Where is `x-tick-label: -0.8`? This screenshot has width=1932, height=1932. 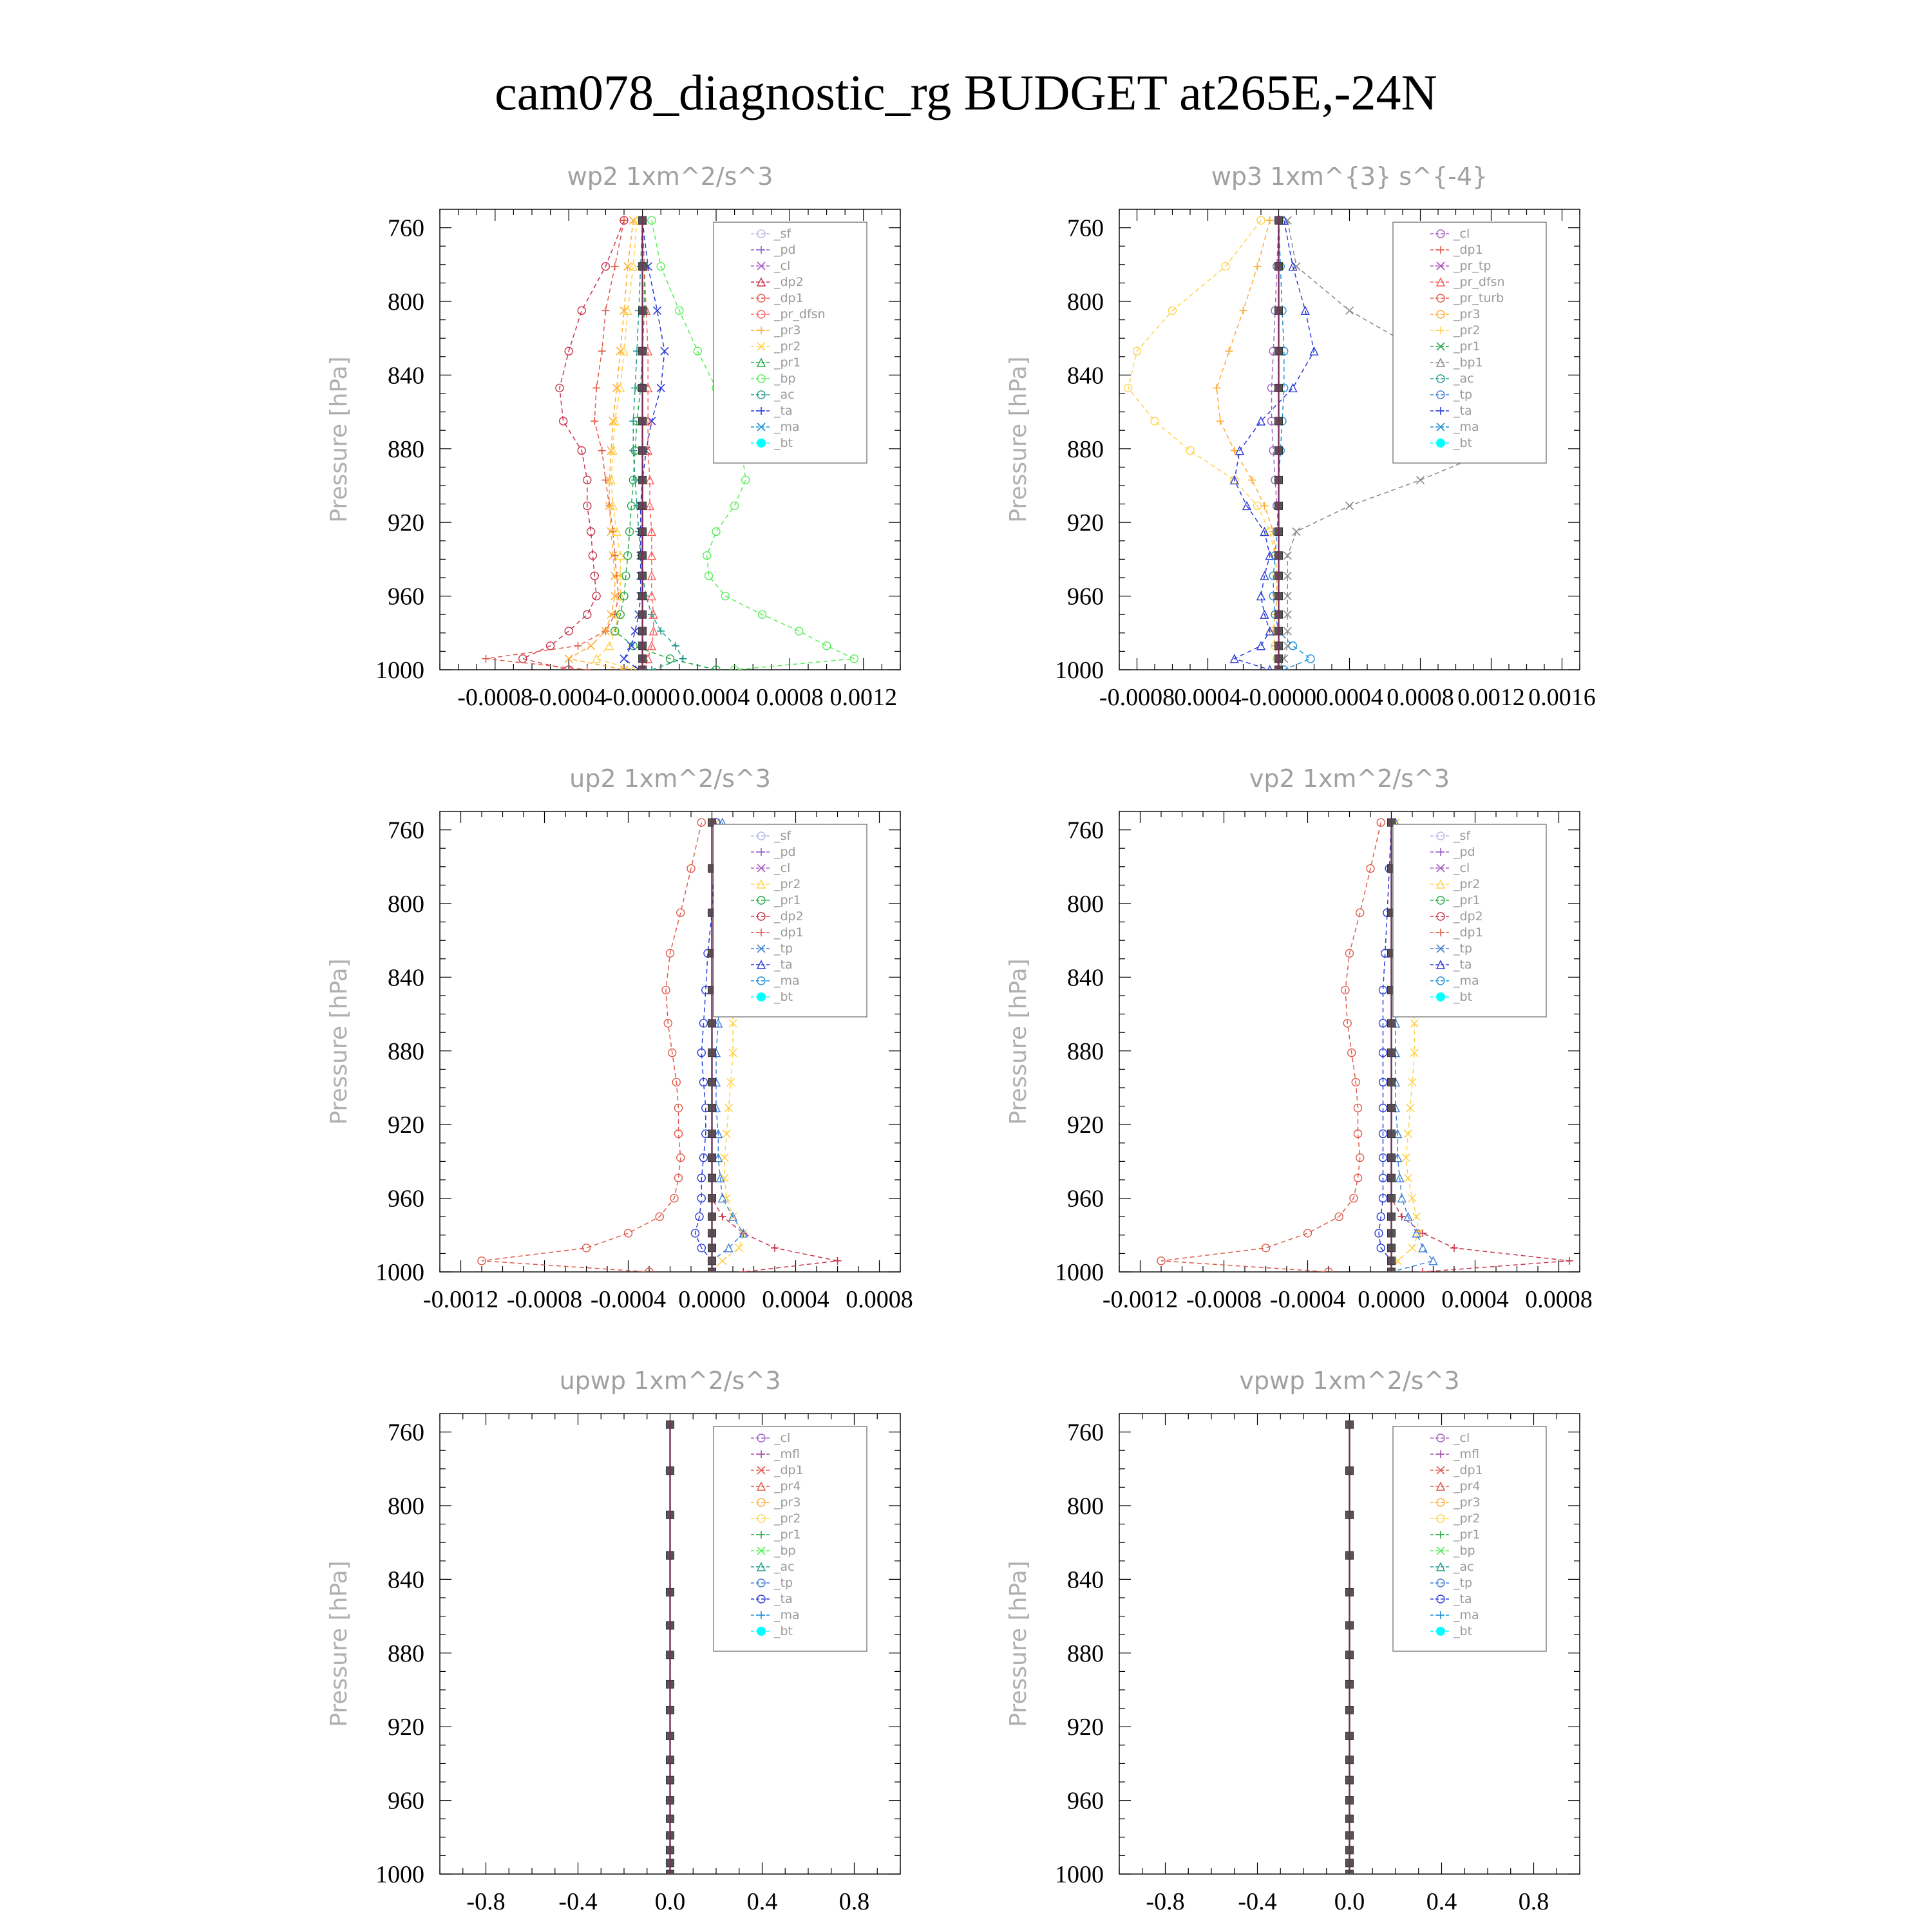 x-tick-label: -0.8 is located at coordinates (485, 1902).